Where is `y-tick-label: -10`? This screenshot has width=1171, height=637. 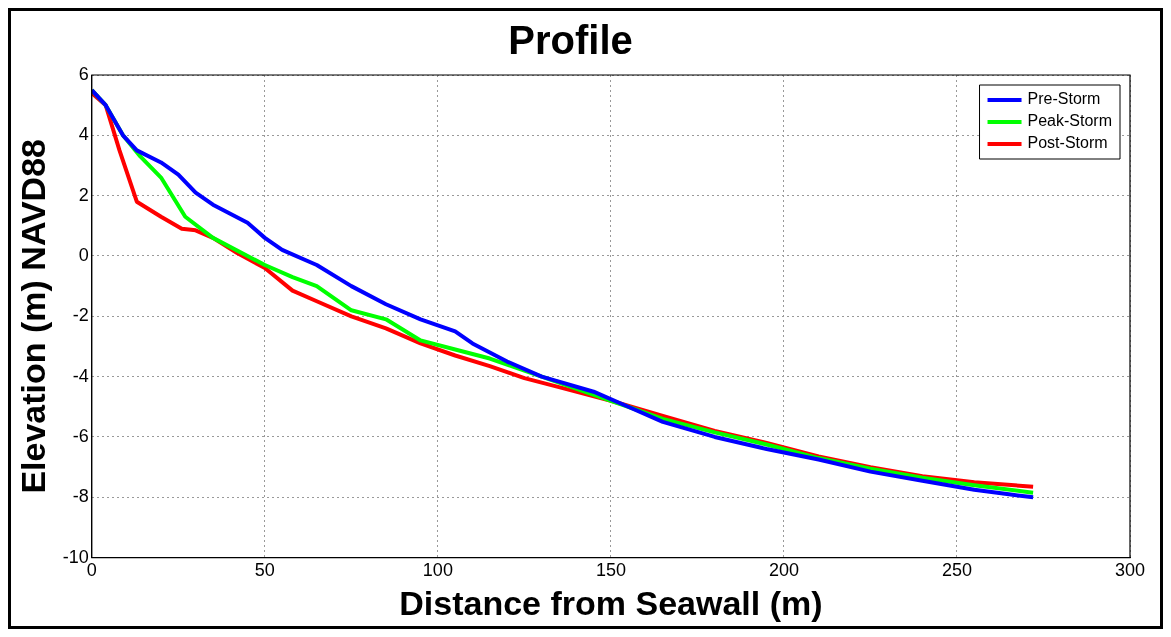 y-tick-label: -10 is located at coordinates (75, 556).